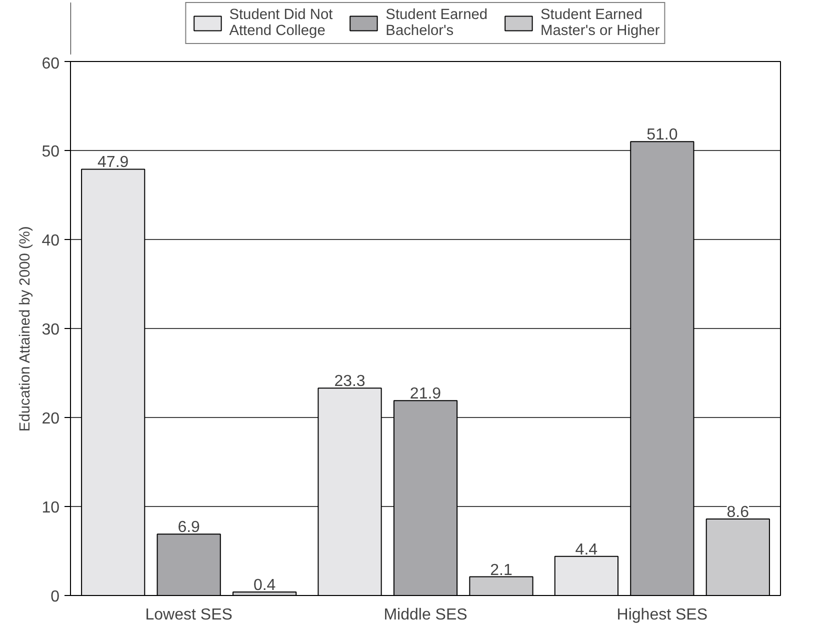  Describe the element at coordinates (426, 394) in the screenshot. I see `data-label: 21.9` at that location.